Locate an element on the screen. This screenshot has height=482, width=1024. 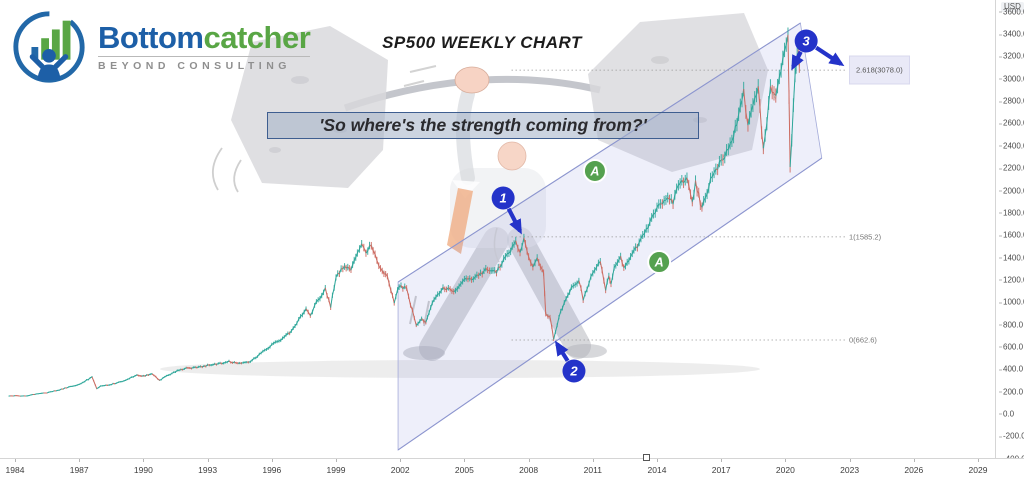
price-tick-label: -200.0 is located at coordinates (1011, 436).